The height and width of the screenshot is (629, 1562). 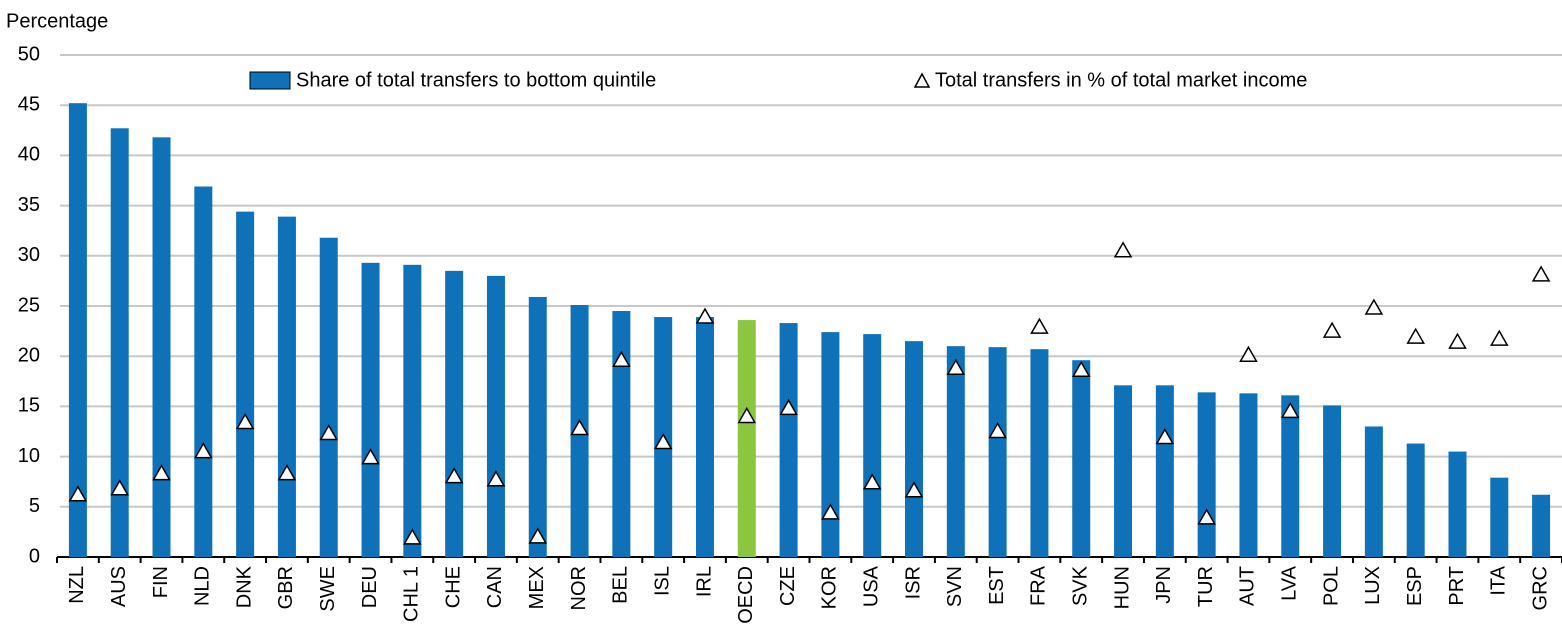 What do you see at coordinates (1206, 586) in the screenshot?
I see `x-tick-label: TUR` at bounding box center [1206, 586].